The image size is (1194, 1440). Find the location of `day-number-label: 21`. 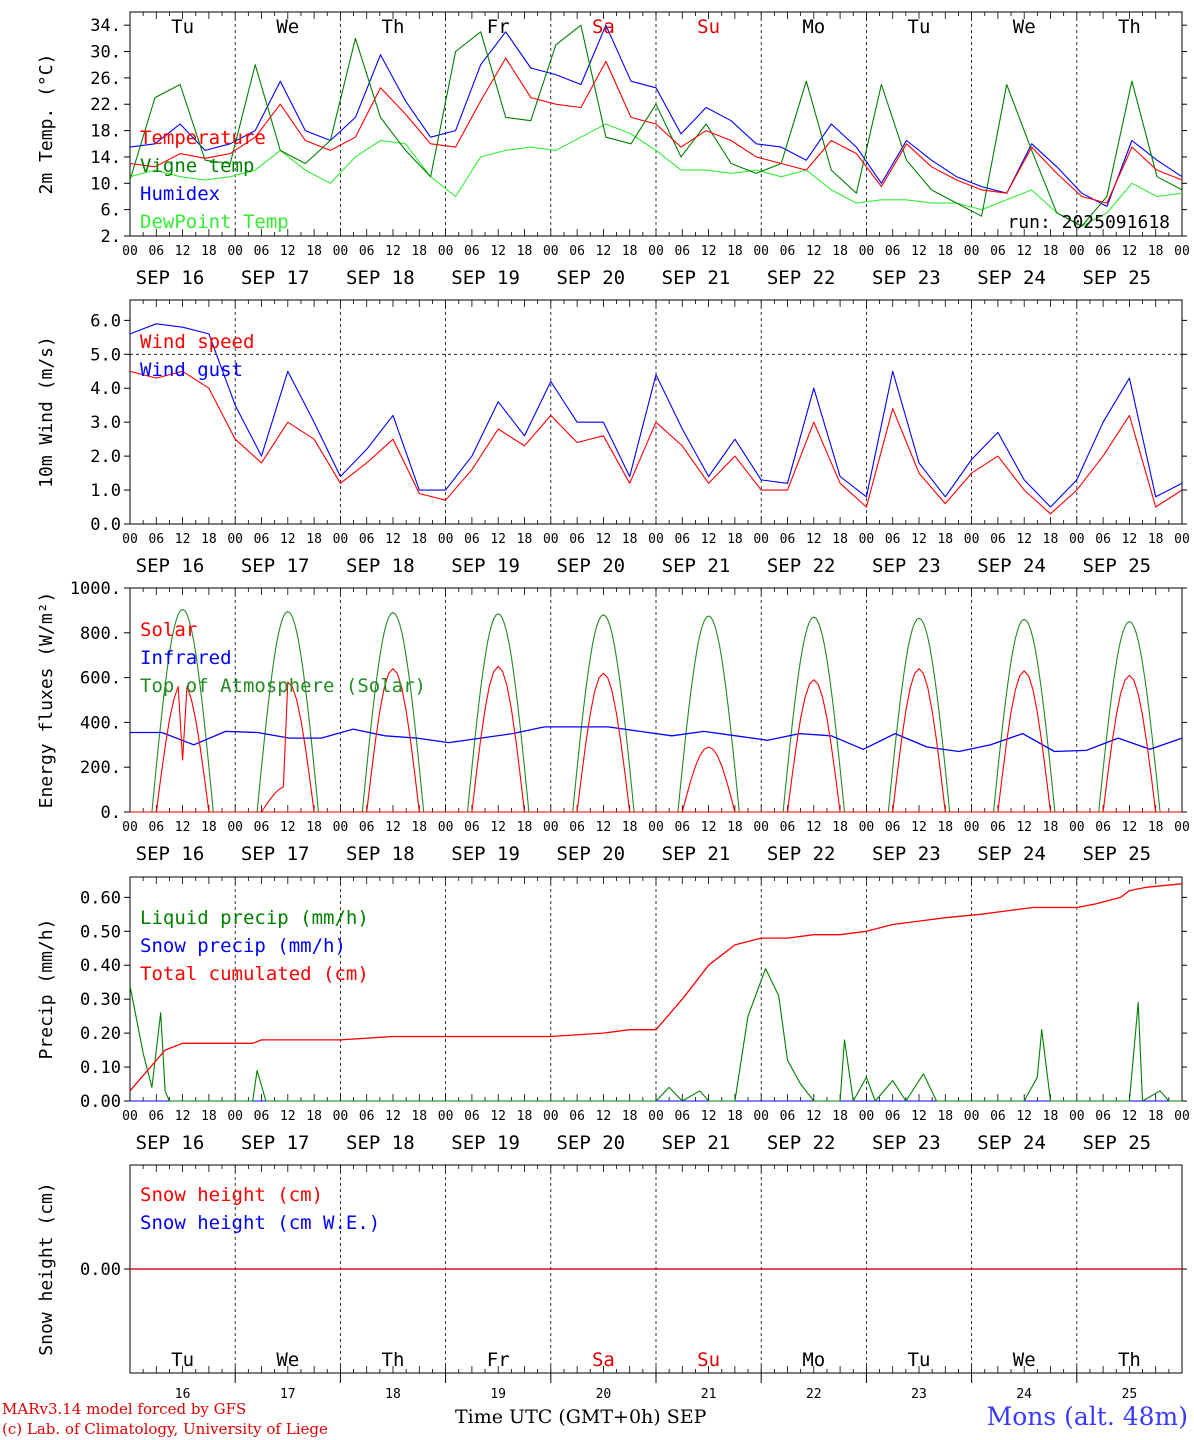

day-number-label: 21 is located at coordinates (709, 1394).